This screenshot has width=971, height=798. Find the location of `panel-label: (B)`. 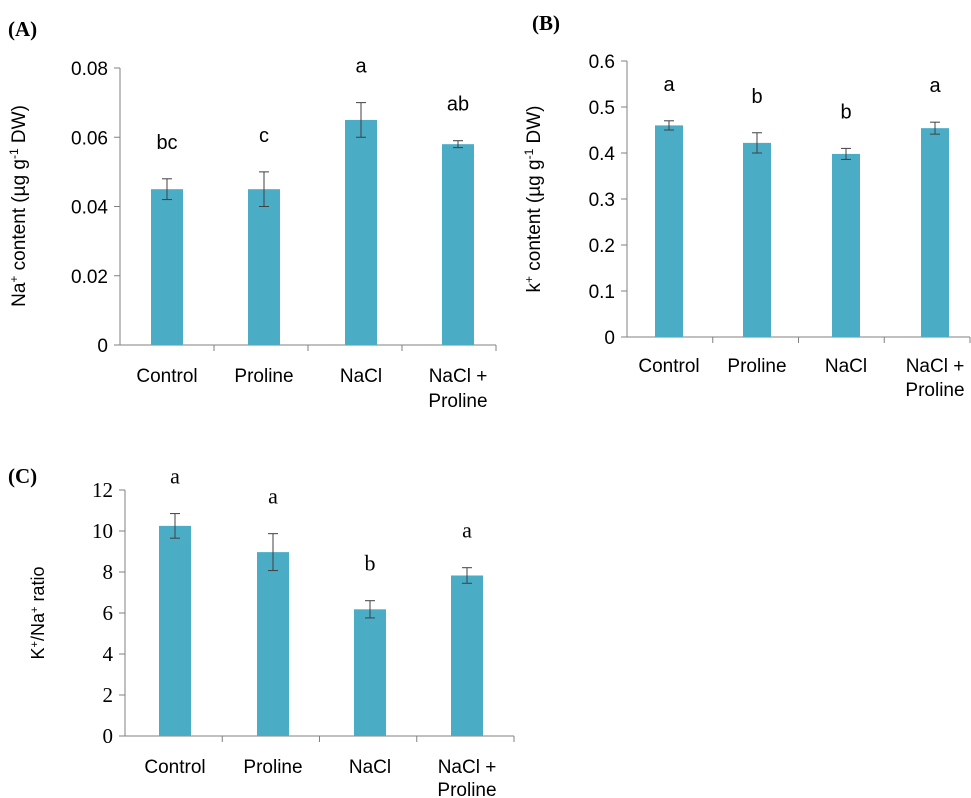

panel-label: (B) is located at coordinates (546, 23).